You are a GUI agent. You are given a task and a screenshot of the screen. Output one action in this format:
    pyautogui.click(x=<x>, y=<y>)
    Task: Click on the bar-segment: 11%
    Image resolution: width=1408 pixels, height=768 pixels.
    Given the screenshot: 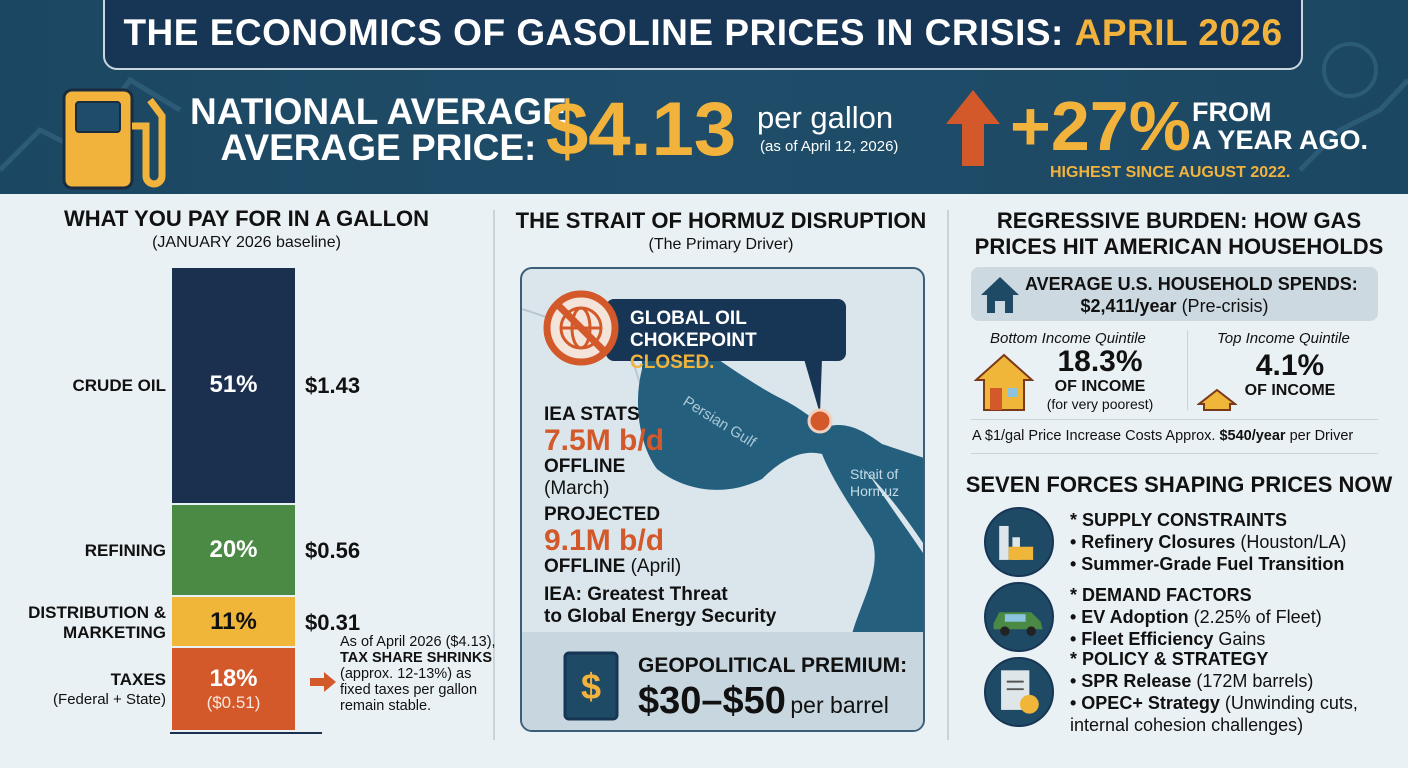 What is the action you would take?
    pyautogui.click(x=233, y=623)
    